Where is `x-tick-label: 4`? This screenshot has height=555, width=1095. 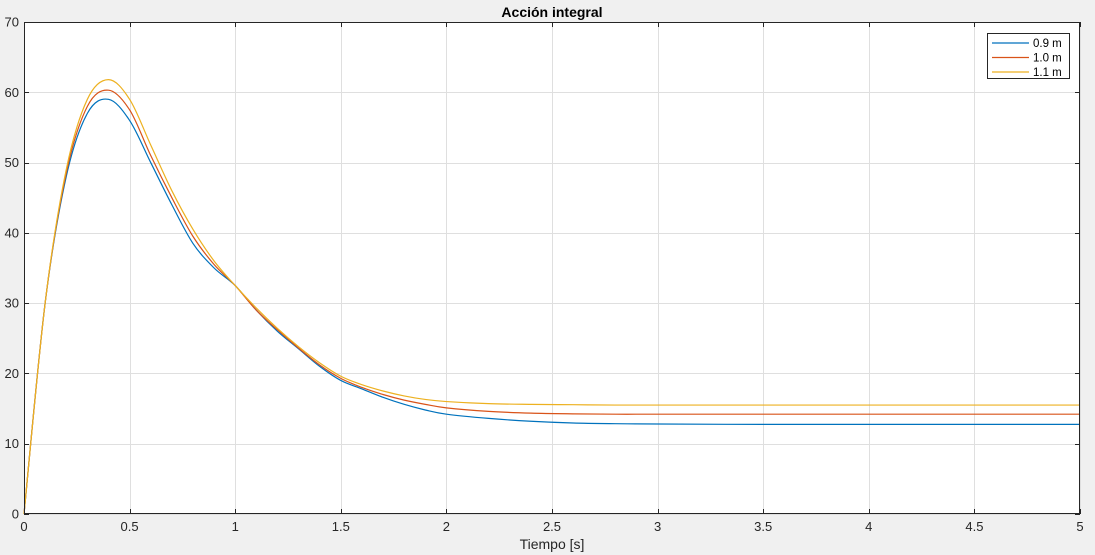 x-tick-label: 4 is located at coordinates (868, 526).